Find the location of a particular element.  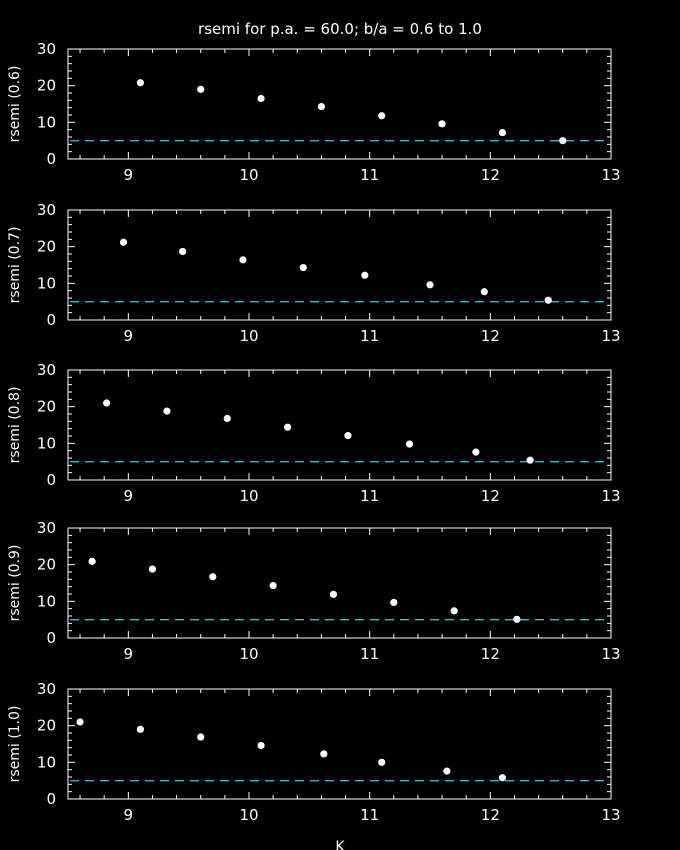

y-axis-label: rsemi (0.7) is located at coordinates (15, 265).